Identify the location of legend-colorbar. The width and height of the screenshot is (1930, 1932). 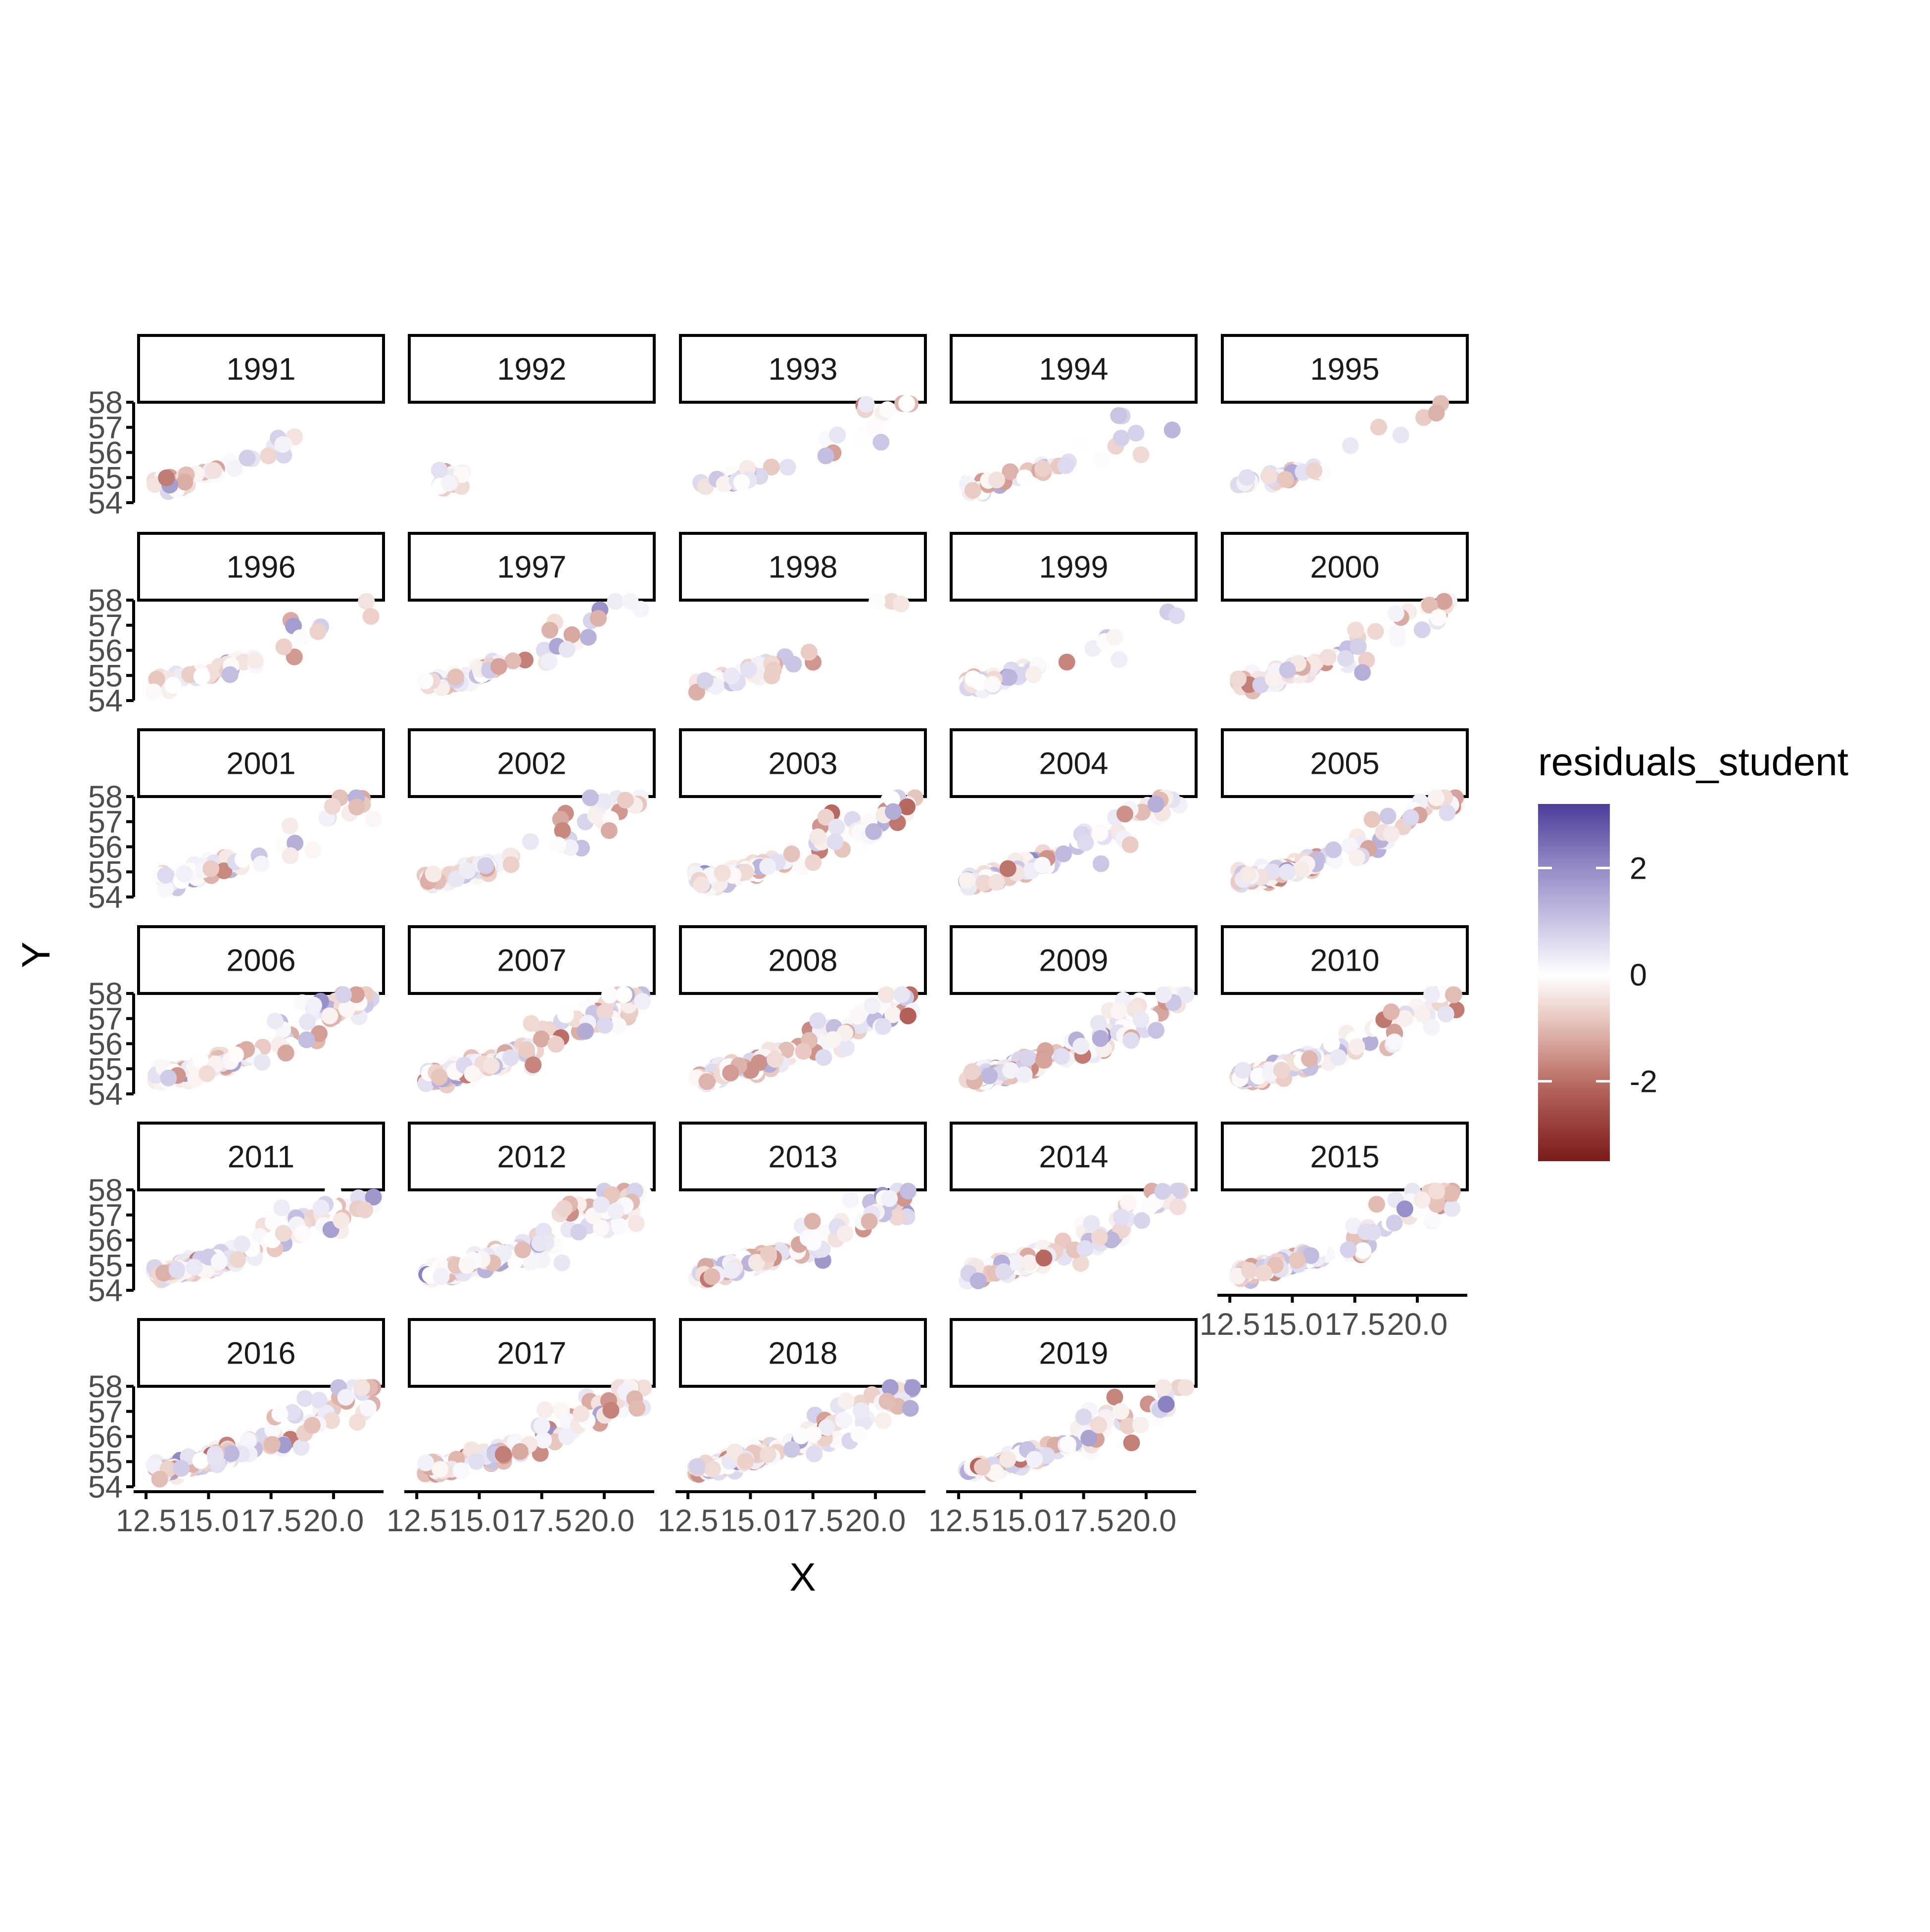
(1574, 982).